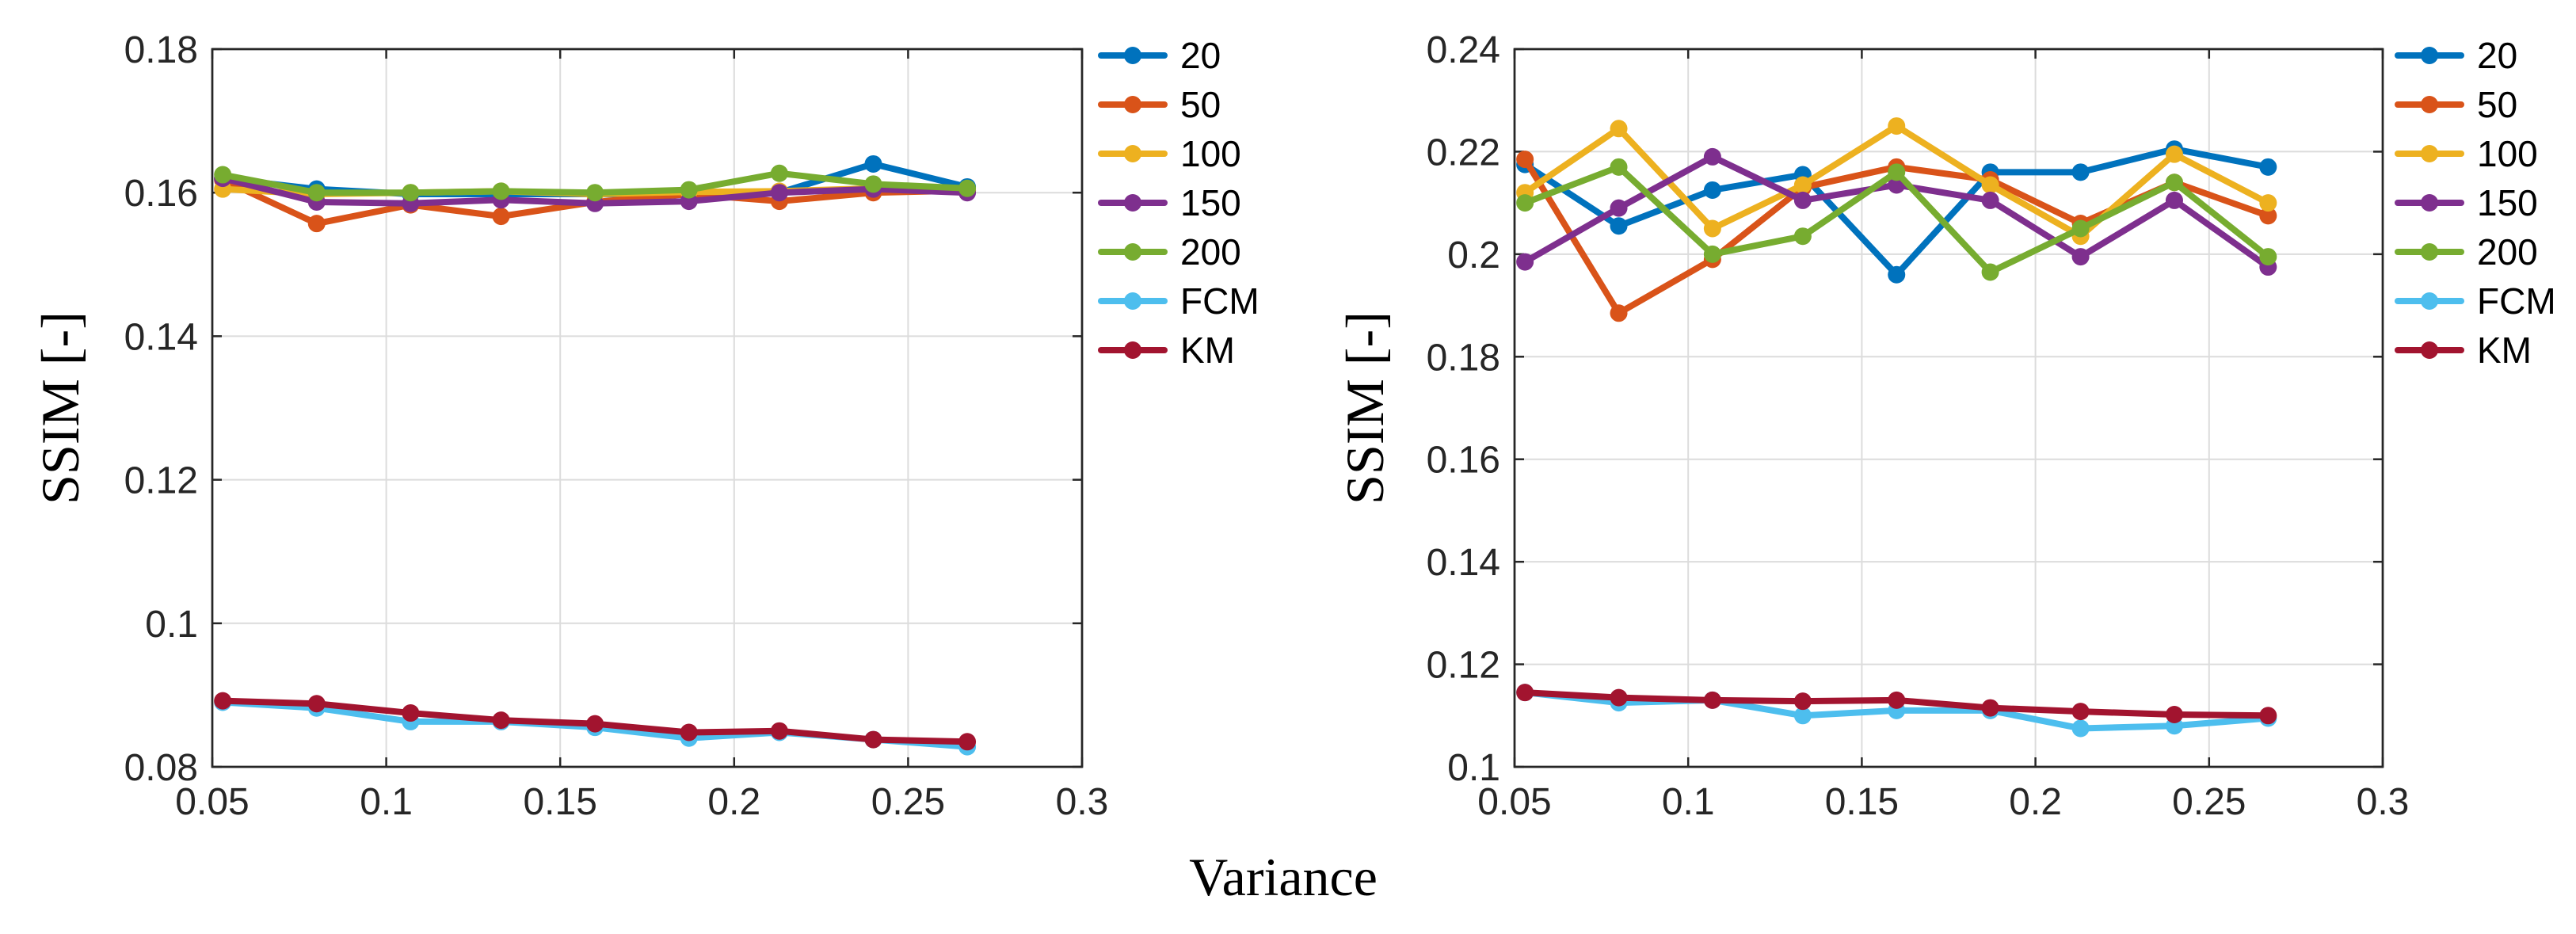 The width and height of the screenshot is (2576, 934). I want to click on legend-item: 50, so click(2456, 104).